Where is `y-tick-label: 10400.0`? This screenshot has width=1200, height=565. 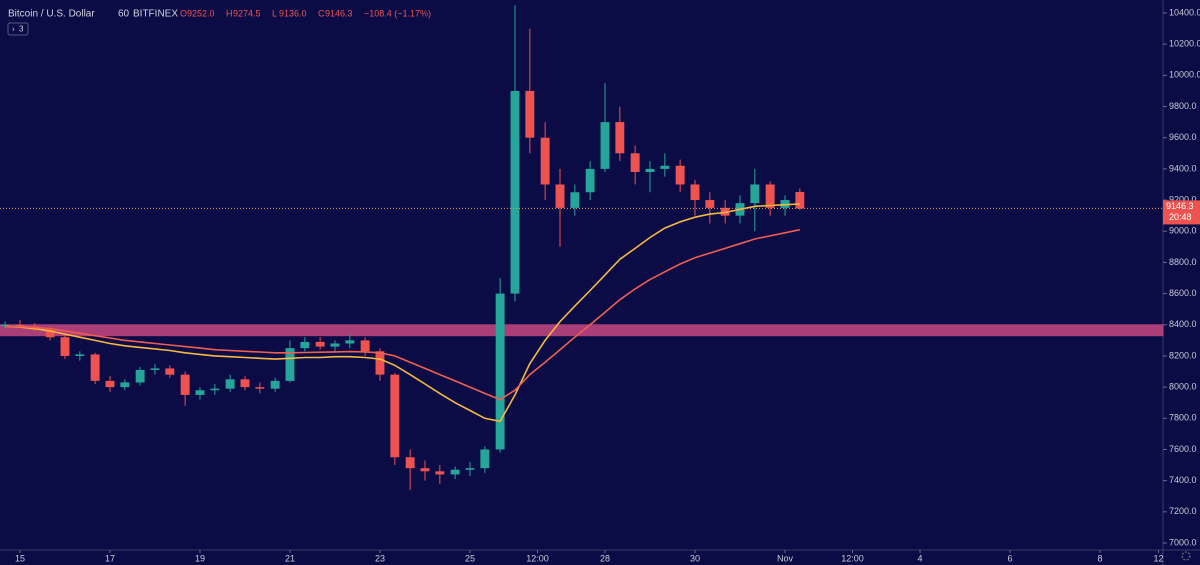 y-tick-label: 10400.0 is located at coordinates (1184, 12).